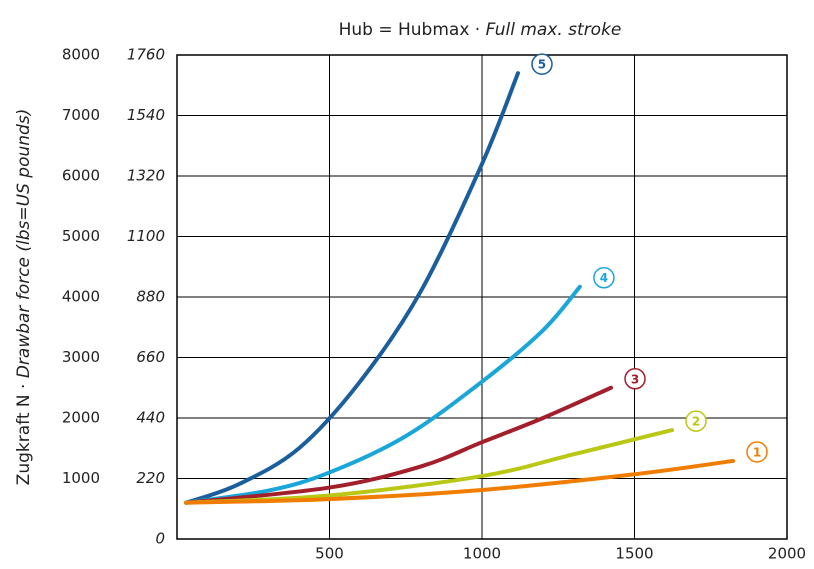 The image size is (814, 569). What do you see at coordinates (482, 554) in the screenshot?
I see `x-tick-label: 1000` at bounding box center [482, 554].